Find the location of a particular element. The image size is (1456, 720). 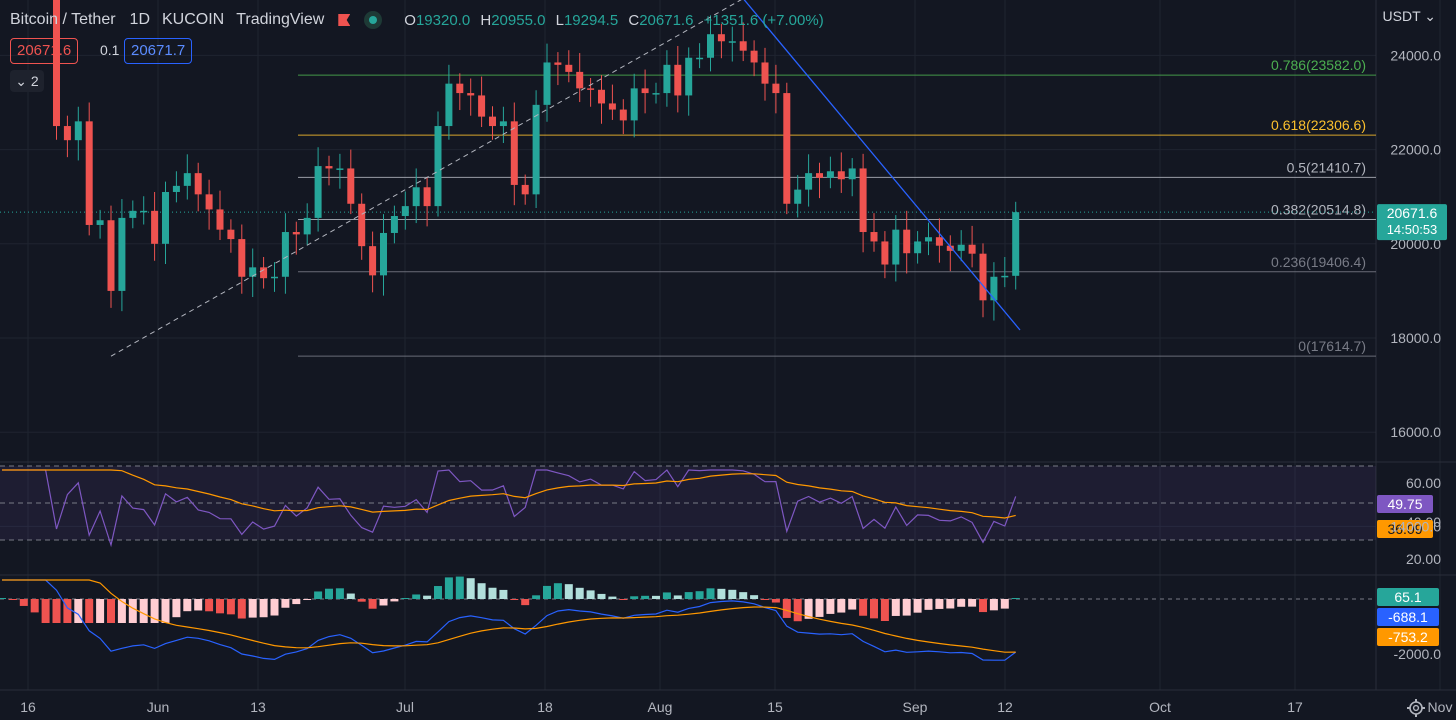

rsi-axis-label: 60.00 is located at coordinates (1423, 483).